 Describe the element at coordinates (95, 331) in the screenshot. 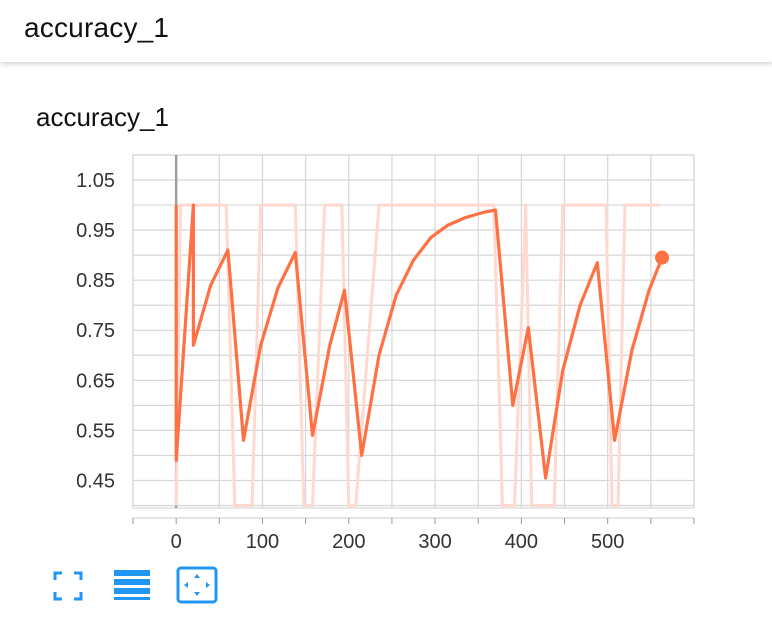

I see `y-tick-label: 0.75` at that location.